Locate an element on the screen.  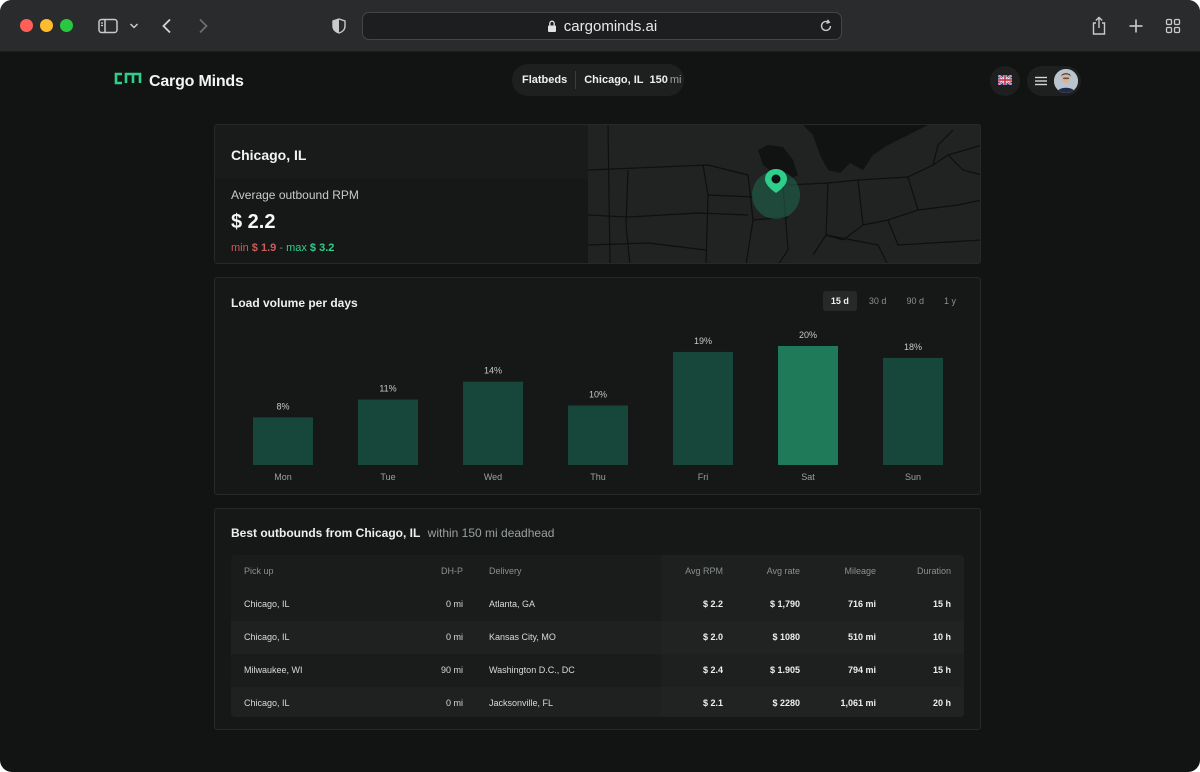
chart-title: Load volume per days is located at coordinates (294, 303).